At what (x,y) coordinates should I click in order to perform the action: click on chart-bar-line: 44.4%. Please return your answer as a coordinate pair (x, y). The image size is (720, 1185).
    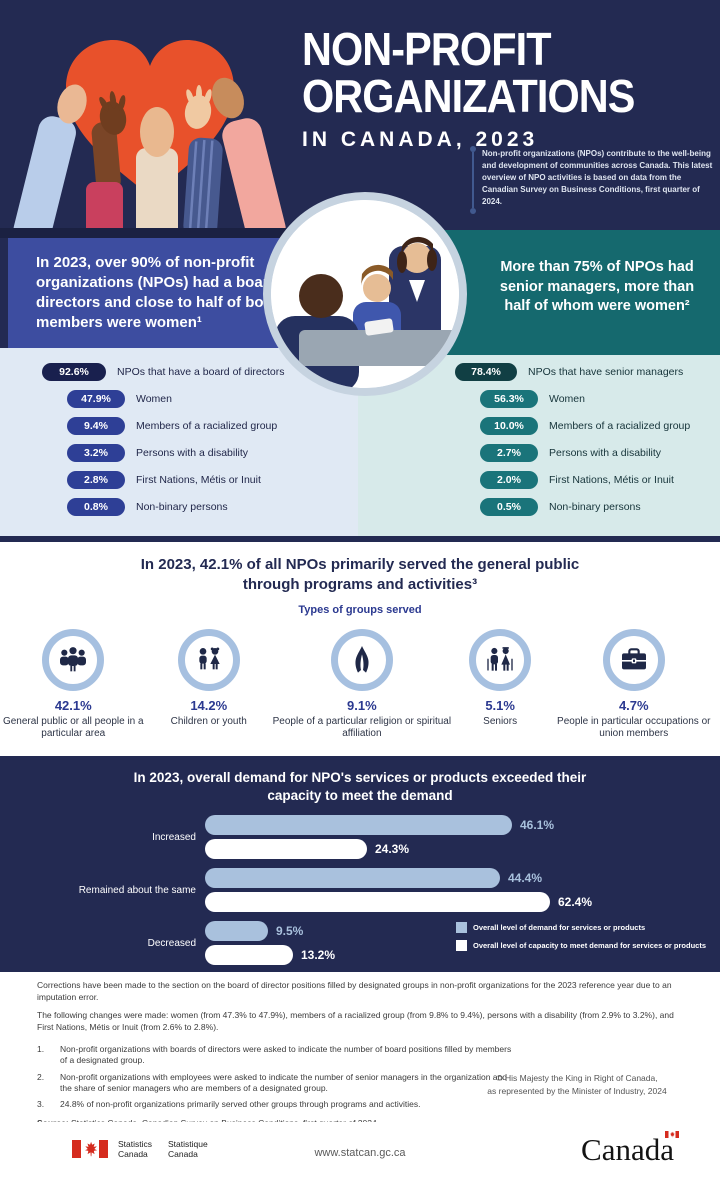
    Looking at the image, I should click on (398, 878).